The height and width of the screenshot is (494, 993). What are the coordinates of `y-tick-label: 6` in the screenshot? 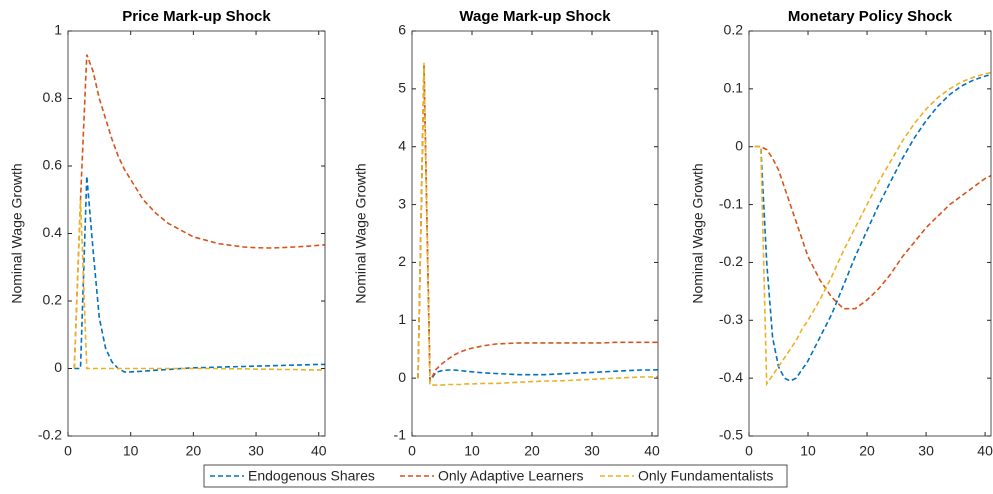 It's located at (402, 30).